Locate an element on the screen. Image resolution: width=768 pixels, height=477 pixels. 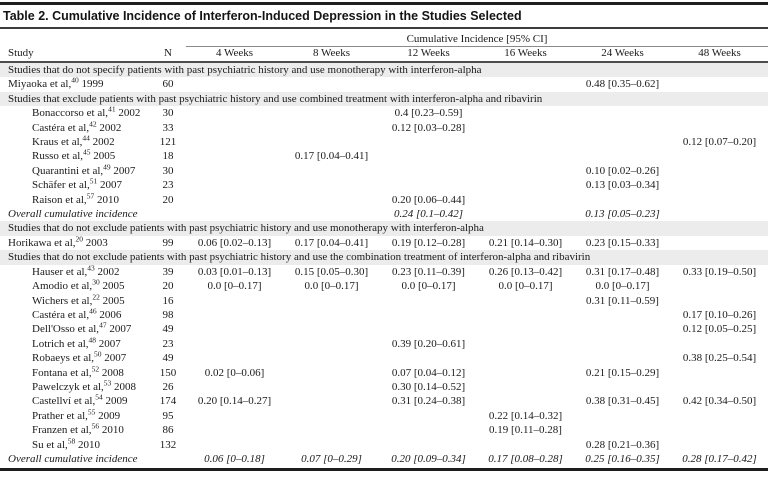
col-header-8-weeks: 8 Weeks is located at coordinates (331, 54).